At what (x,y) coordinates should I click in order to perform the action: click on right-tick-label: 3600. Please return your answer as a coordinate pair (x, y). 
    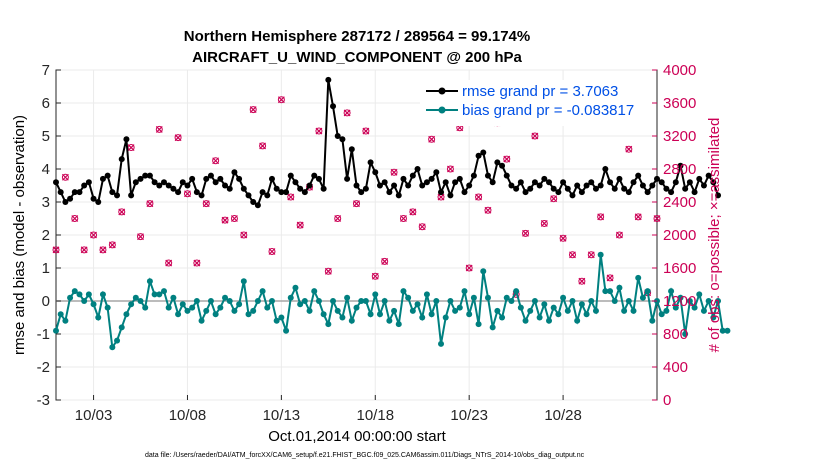
    Looking at the image, I should click on (679, 103).